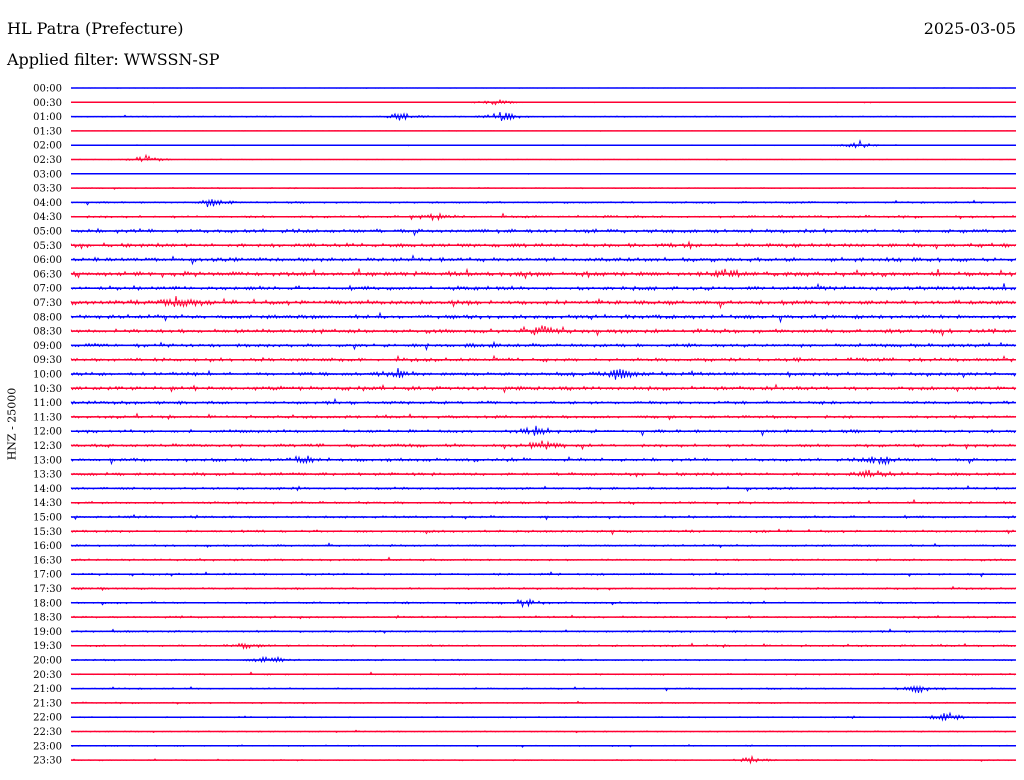  What do you see at coordinates (47, 460) in the screenshot?
I see `row-time-label: 13:00` at bounding box center [47, 460].